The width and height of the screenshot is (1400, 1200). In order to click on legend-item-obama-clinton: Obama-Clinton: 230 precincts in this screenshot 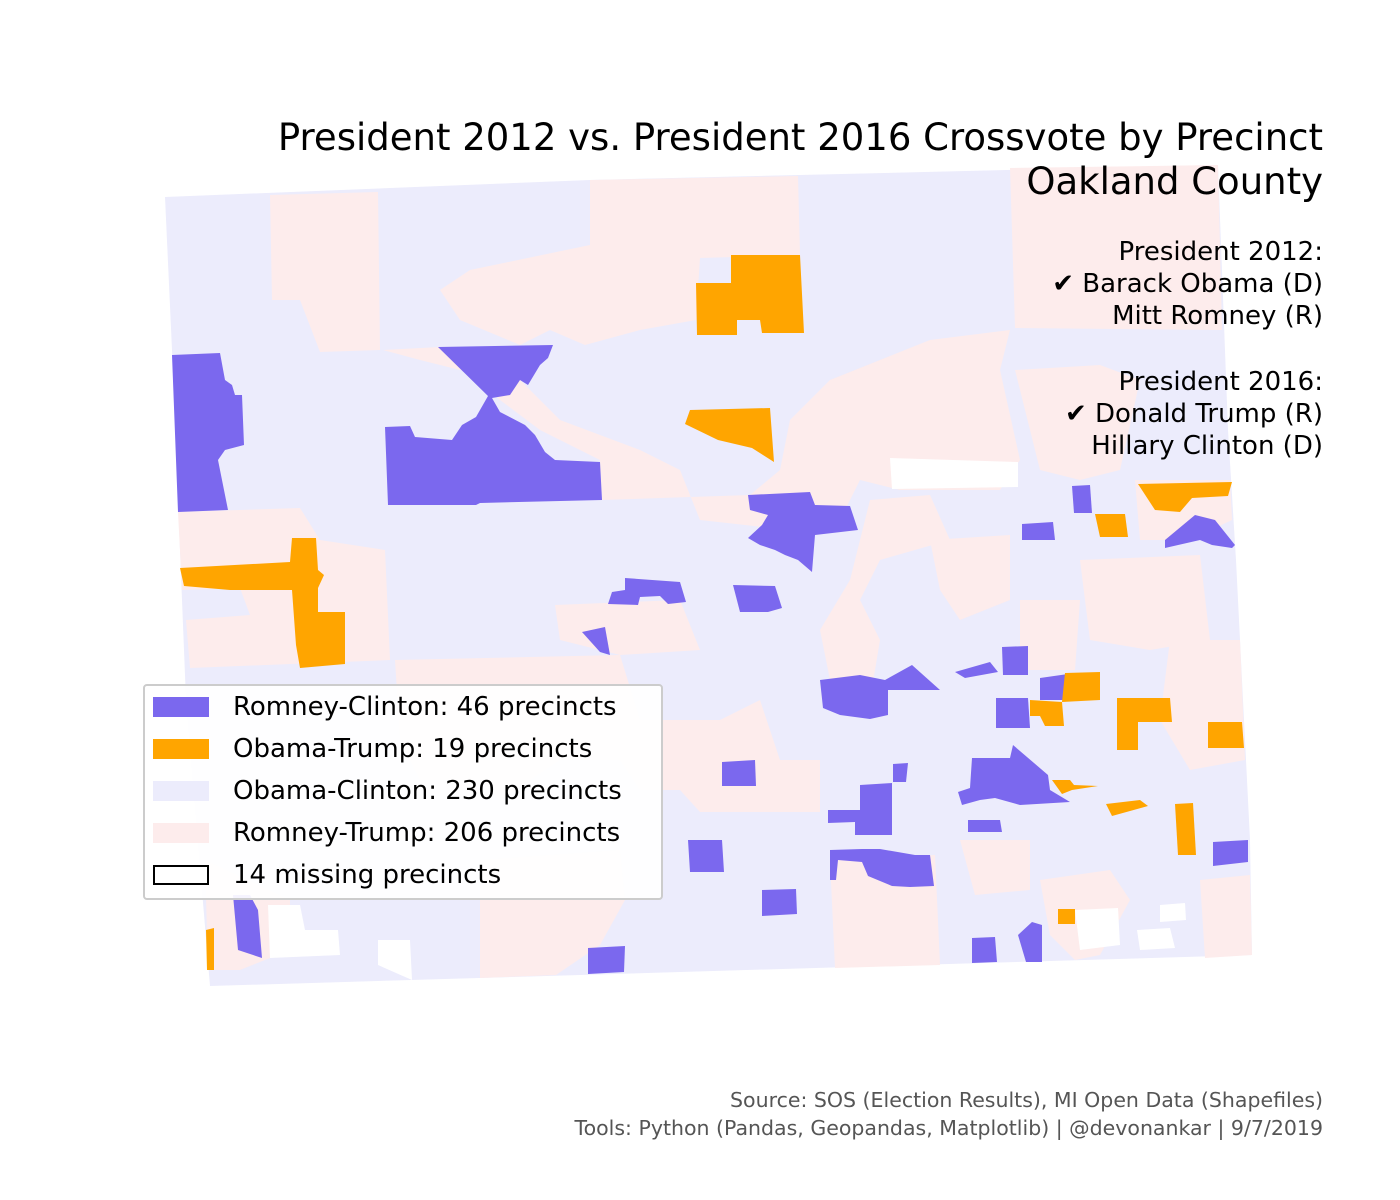, I will do `click(387, 791)`.